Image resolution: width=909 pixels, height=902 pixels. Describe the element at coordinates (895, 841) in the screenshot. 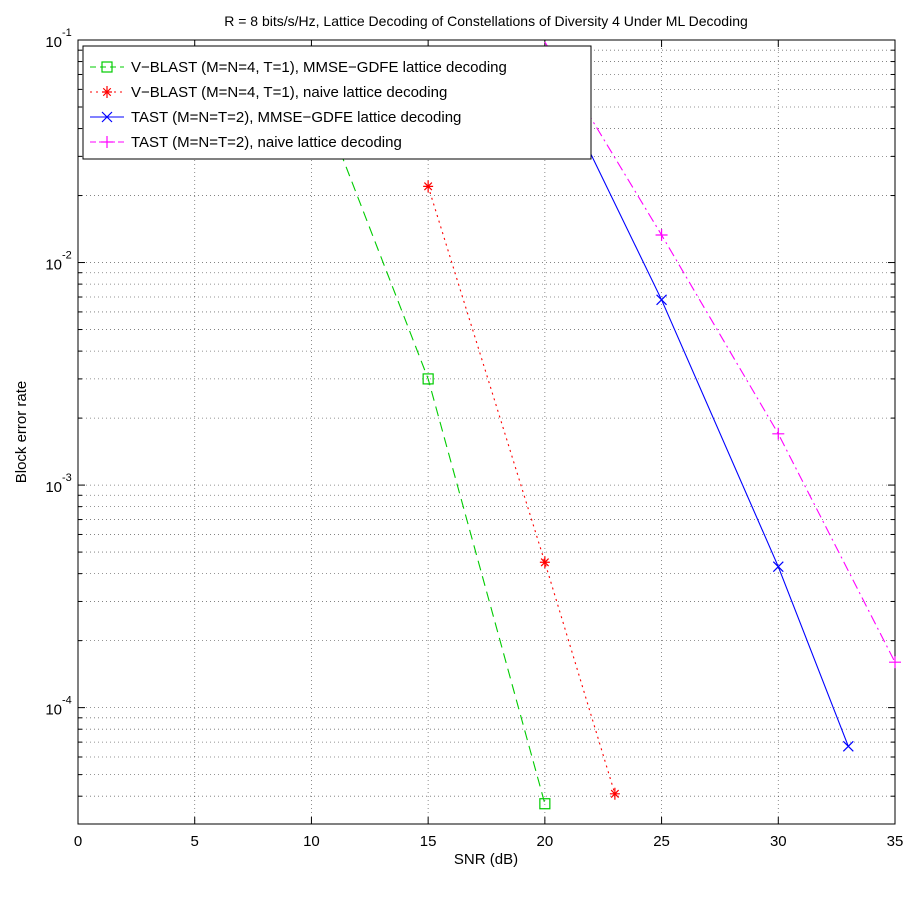

I see `x-tick-label: 35` at that location.